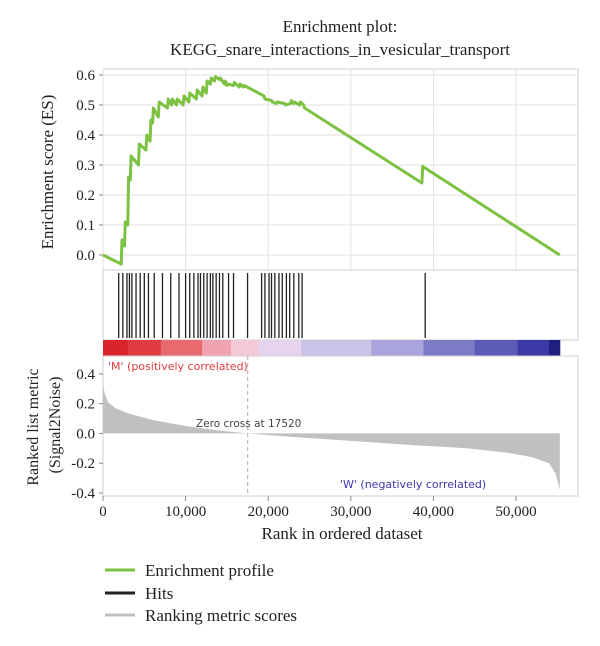 The height and width of the screenshot is (646, 600). I want to click on ranked-y-tick-label: 0.4, so click(85, 375).